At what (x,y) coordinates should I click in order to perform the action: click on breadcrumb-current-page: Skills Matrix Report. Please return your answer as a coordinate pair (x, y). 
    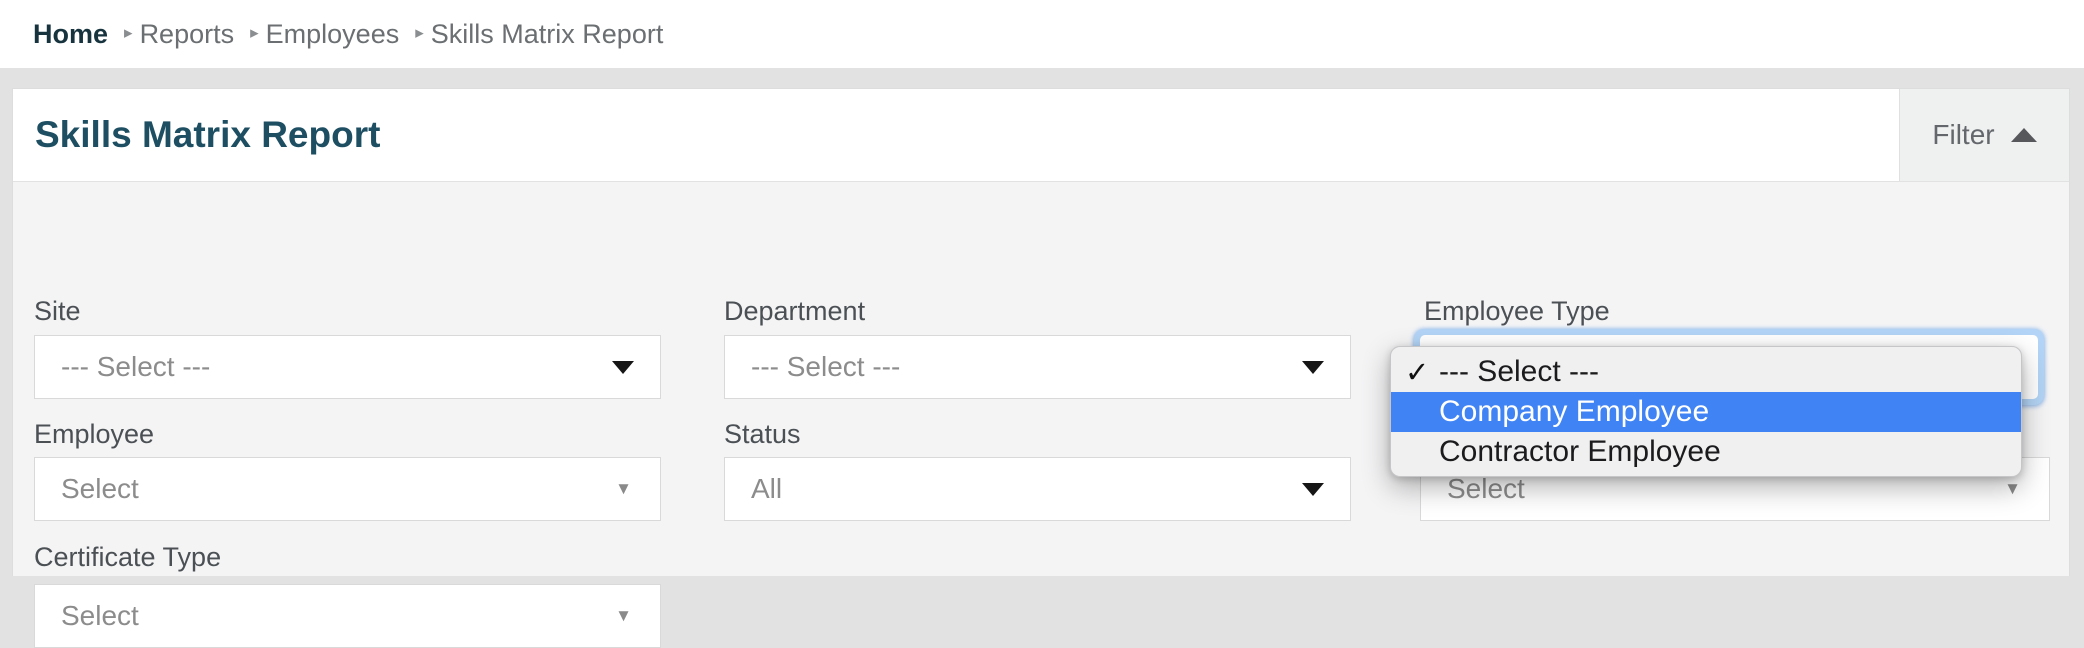
    Looking at the image, I should click on (547, 33).